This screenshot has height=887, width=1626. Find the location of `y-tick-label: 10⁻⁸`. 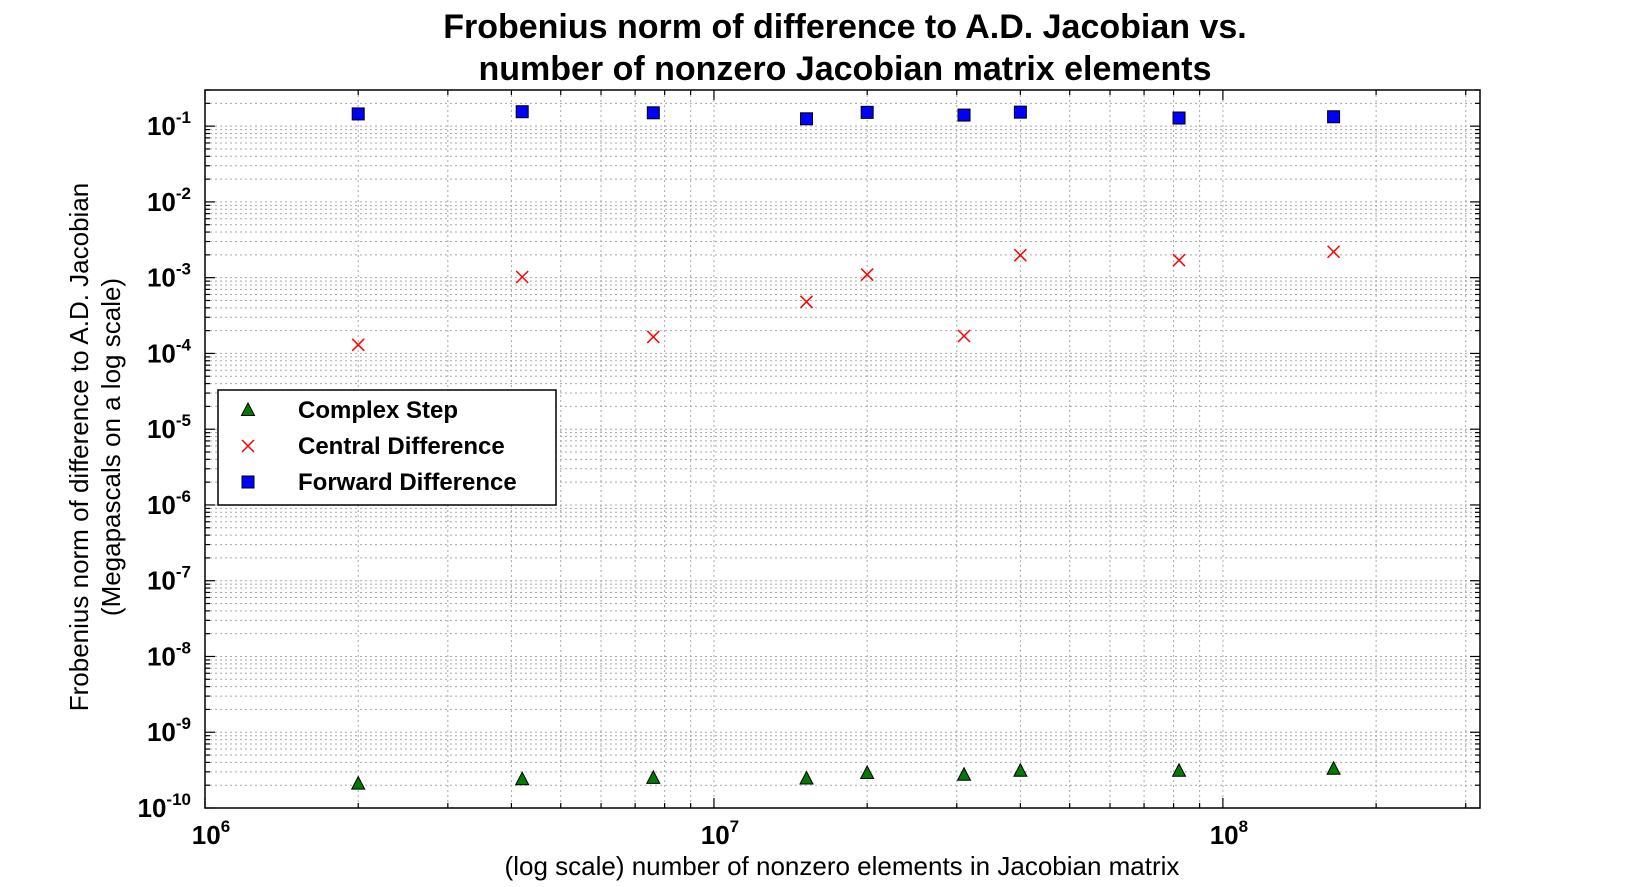

y-tick-label: 10⁻⁸ is located at coordinates (169, 654).